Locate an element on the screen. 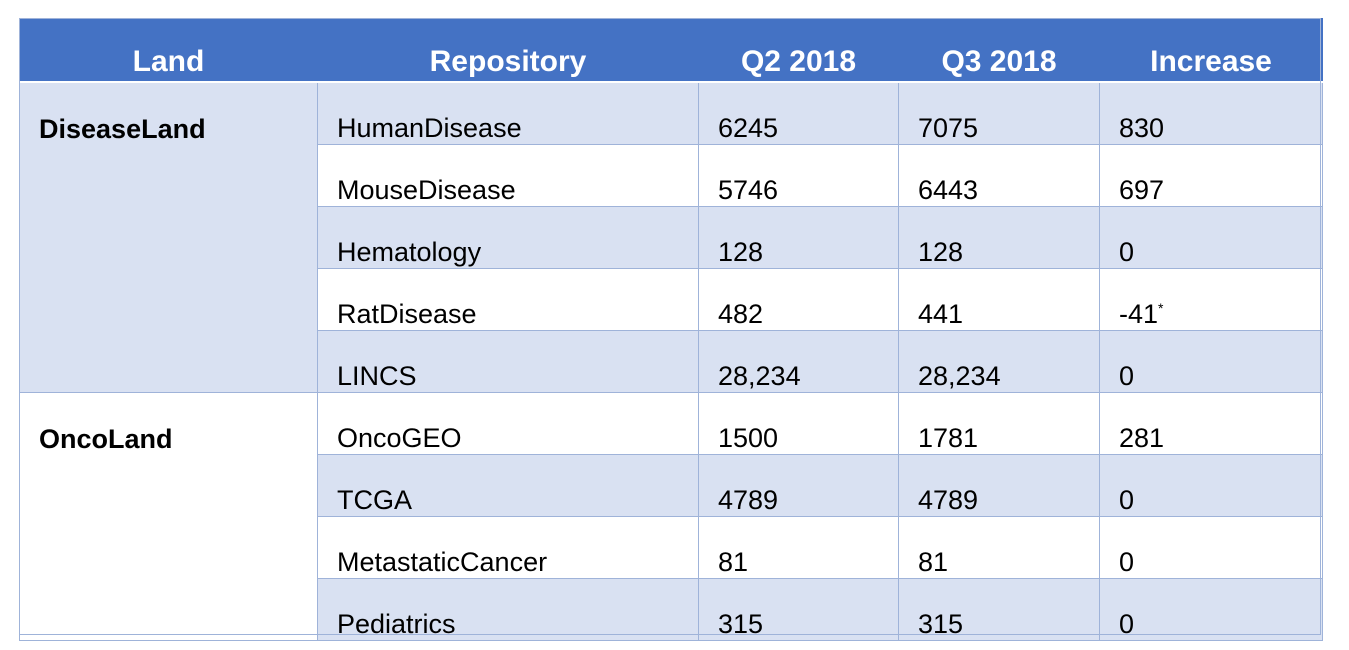  footnote-marker: * is located at coordinates (1161, 308).